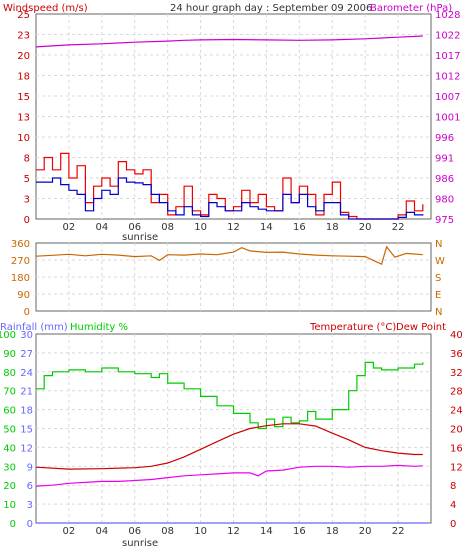  What do you see at coordinates (30, 486) in the screenshot?
I see `rain-y-tick: 6` at bounding box center [30, 486].